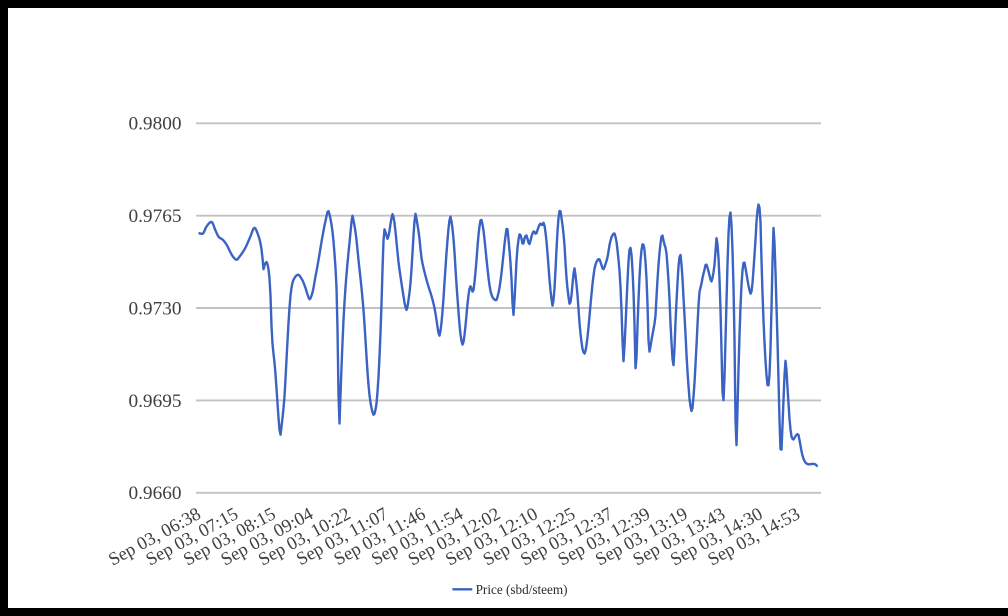  I want to click on svg-text: 0.9660, so click(154, 493).